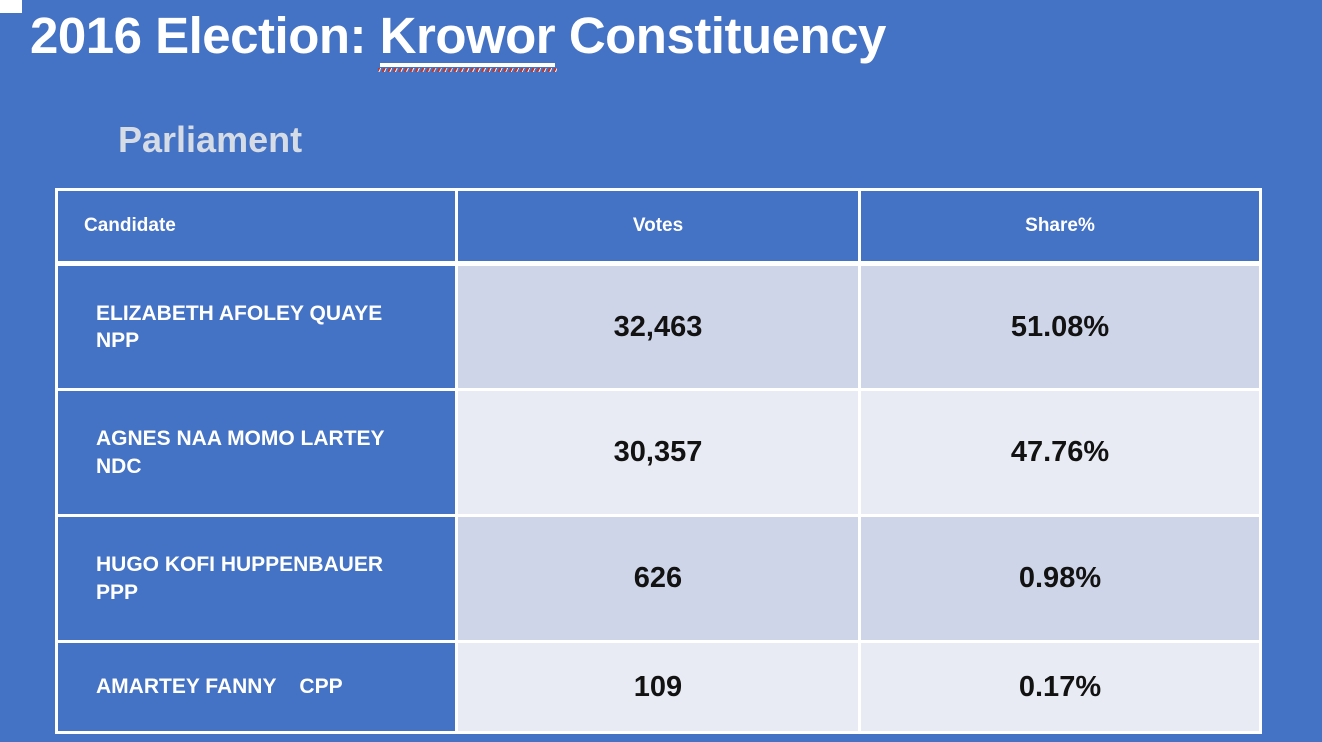 The width and height of the screenshot is (1322, 742). I want to click on title-suffix: Constituency, so click(721, 35).